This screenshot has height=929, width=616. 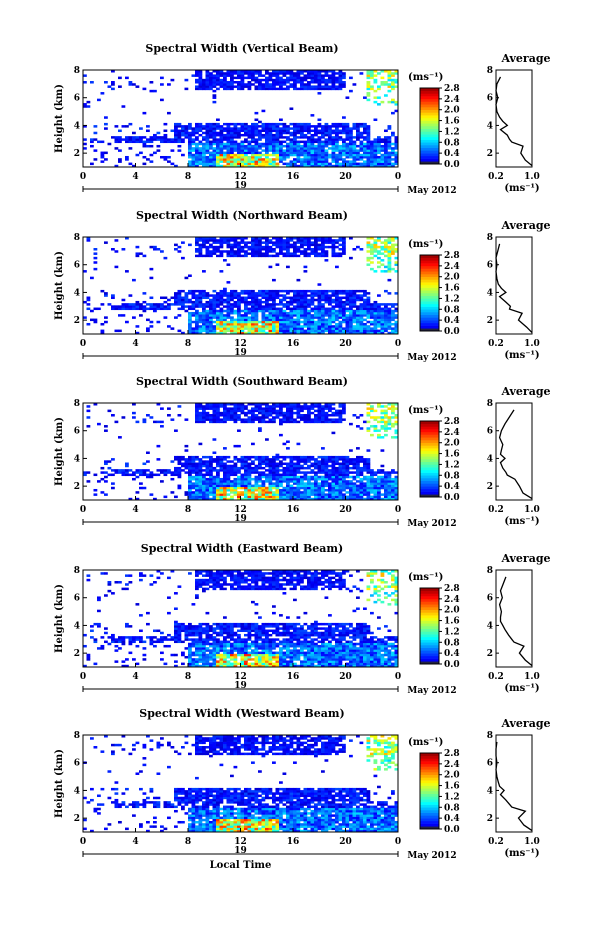 I want to click on profile-x-tick-label: 0.2, so click(x=496, y=344).